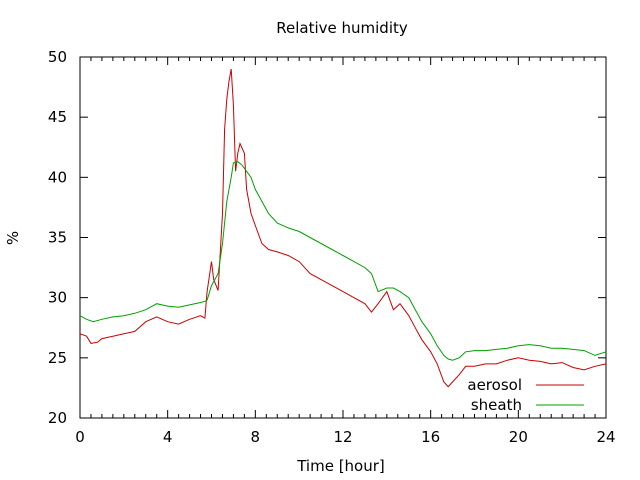 The image size is (640, 480). I want to click on x-tick-label: 4, so click(168, 437).